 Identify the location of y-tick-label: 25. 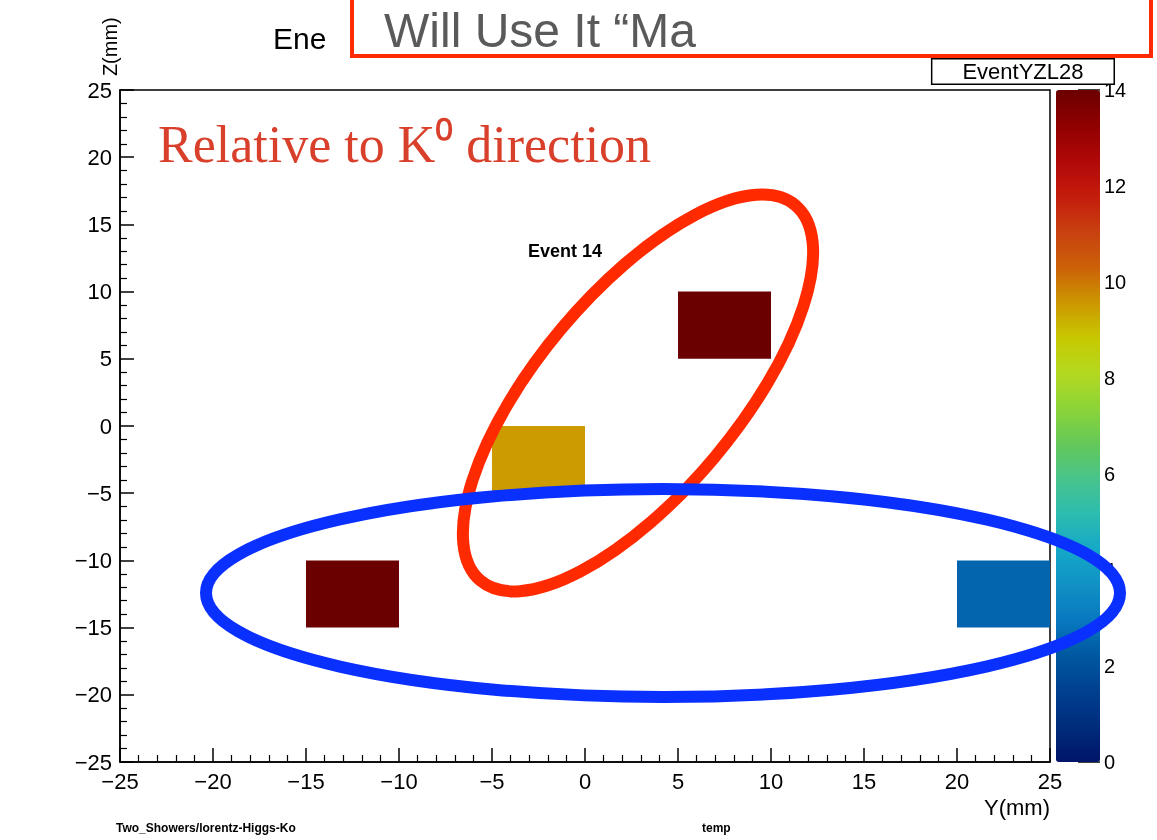
(99, 90).